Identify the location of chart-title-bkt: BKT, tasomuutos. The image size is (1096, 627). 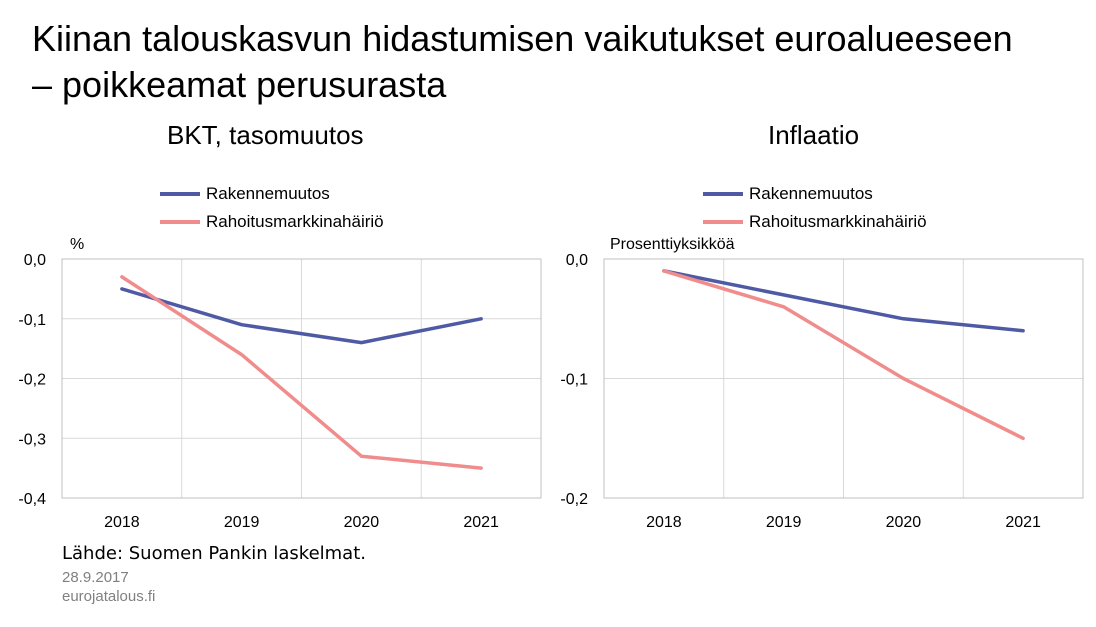
(265, 135).